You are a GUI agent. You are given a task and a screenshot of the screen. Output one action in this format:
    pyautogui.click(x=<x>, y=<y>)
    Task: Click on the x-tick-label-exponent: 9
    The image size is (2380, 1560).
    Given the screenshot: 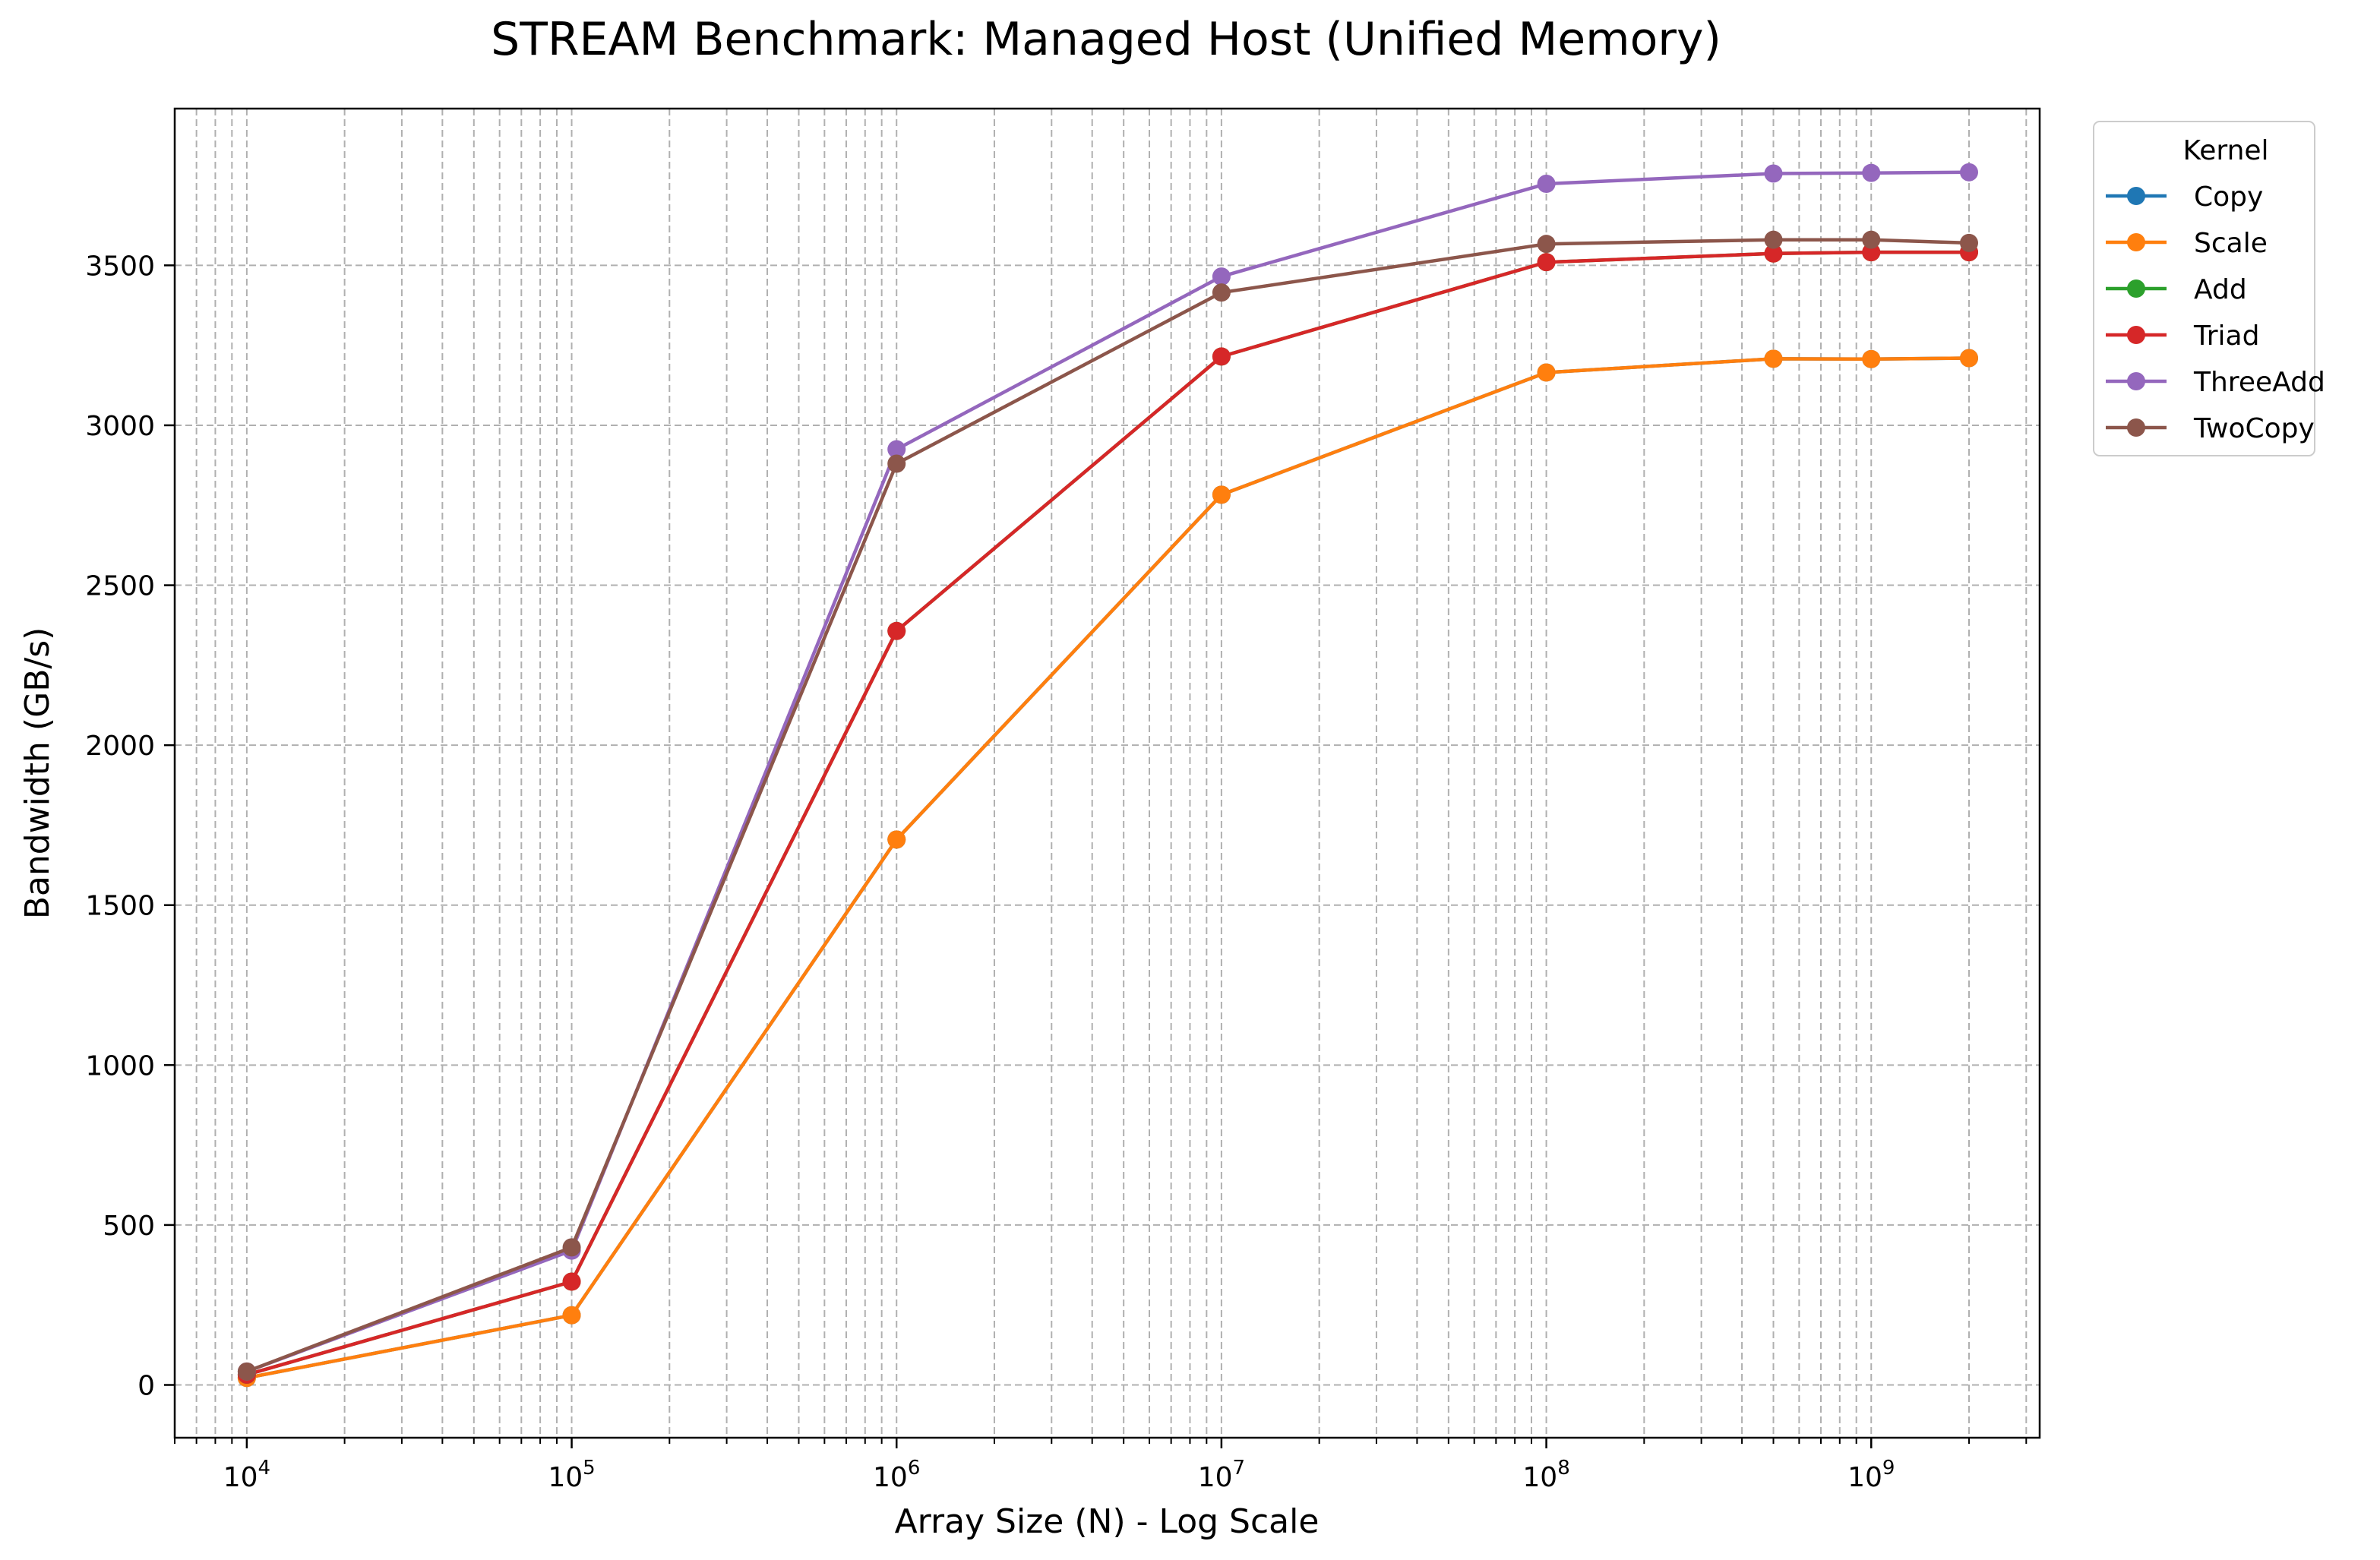 What is the action you would take?
    pyautogui.click(x=1888, y=1468)
    